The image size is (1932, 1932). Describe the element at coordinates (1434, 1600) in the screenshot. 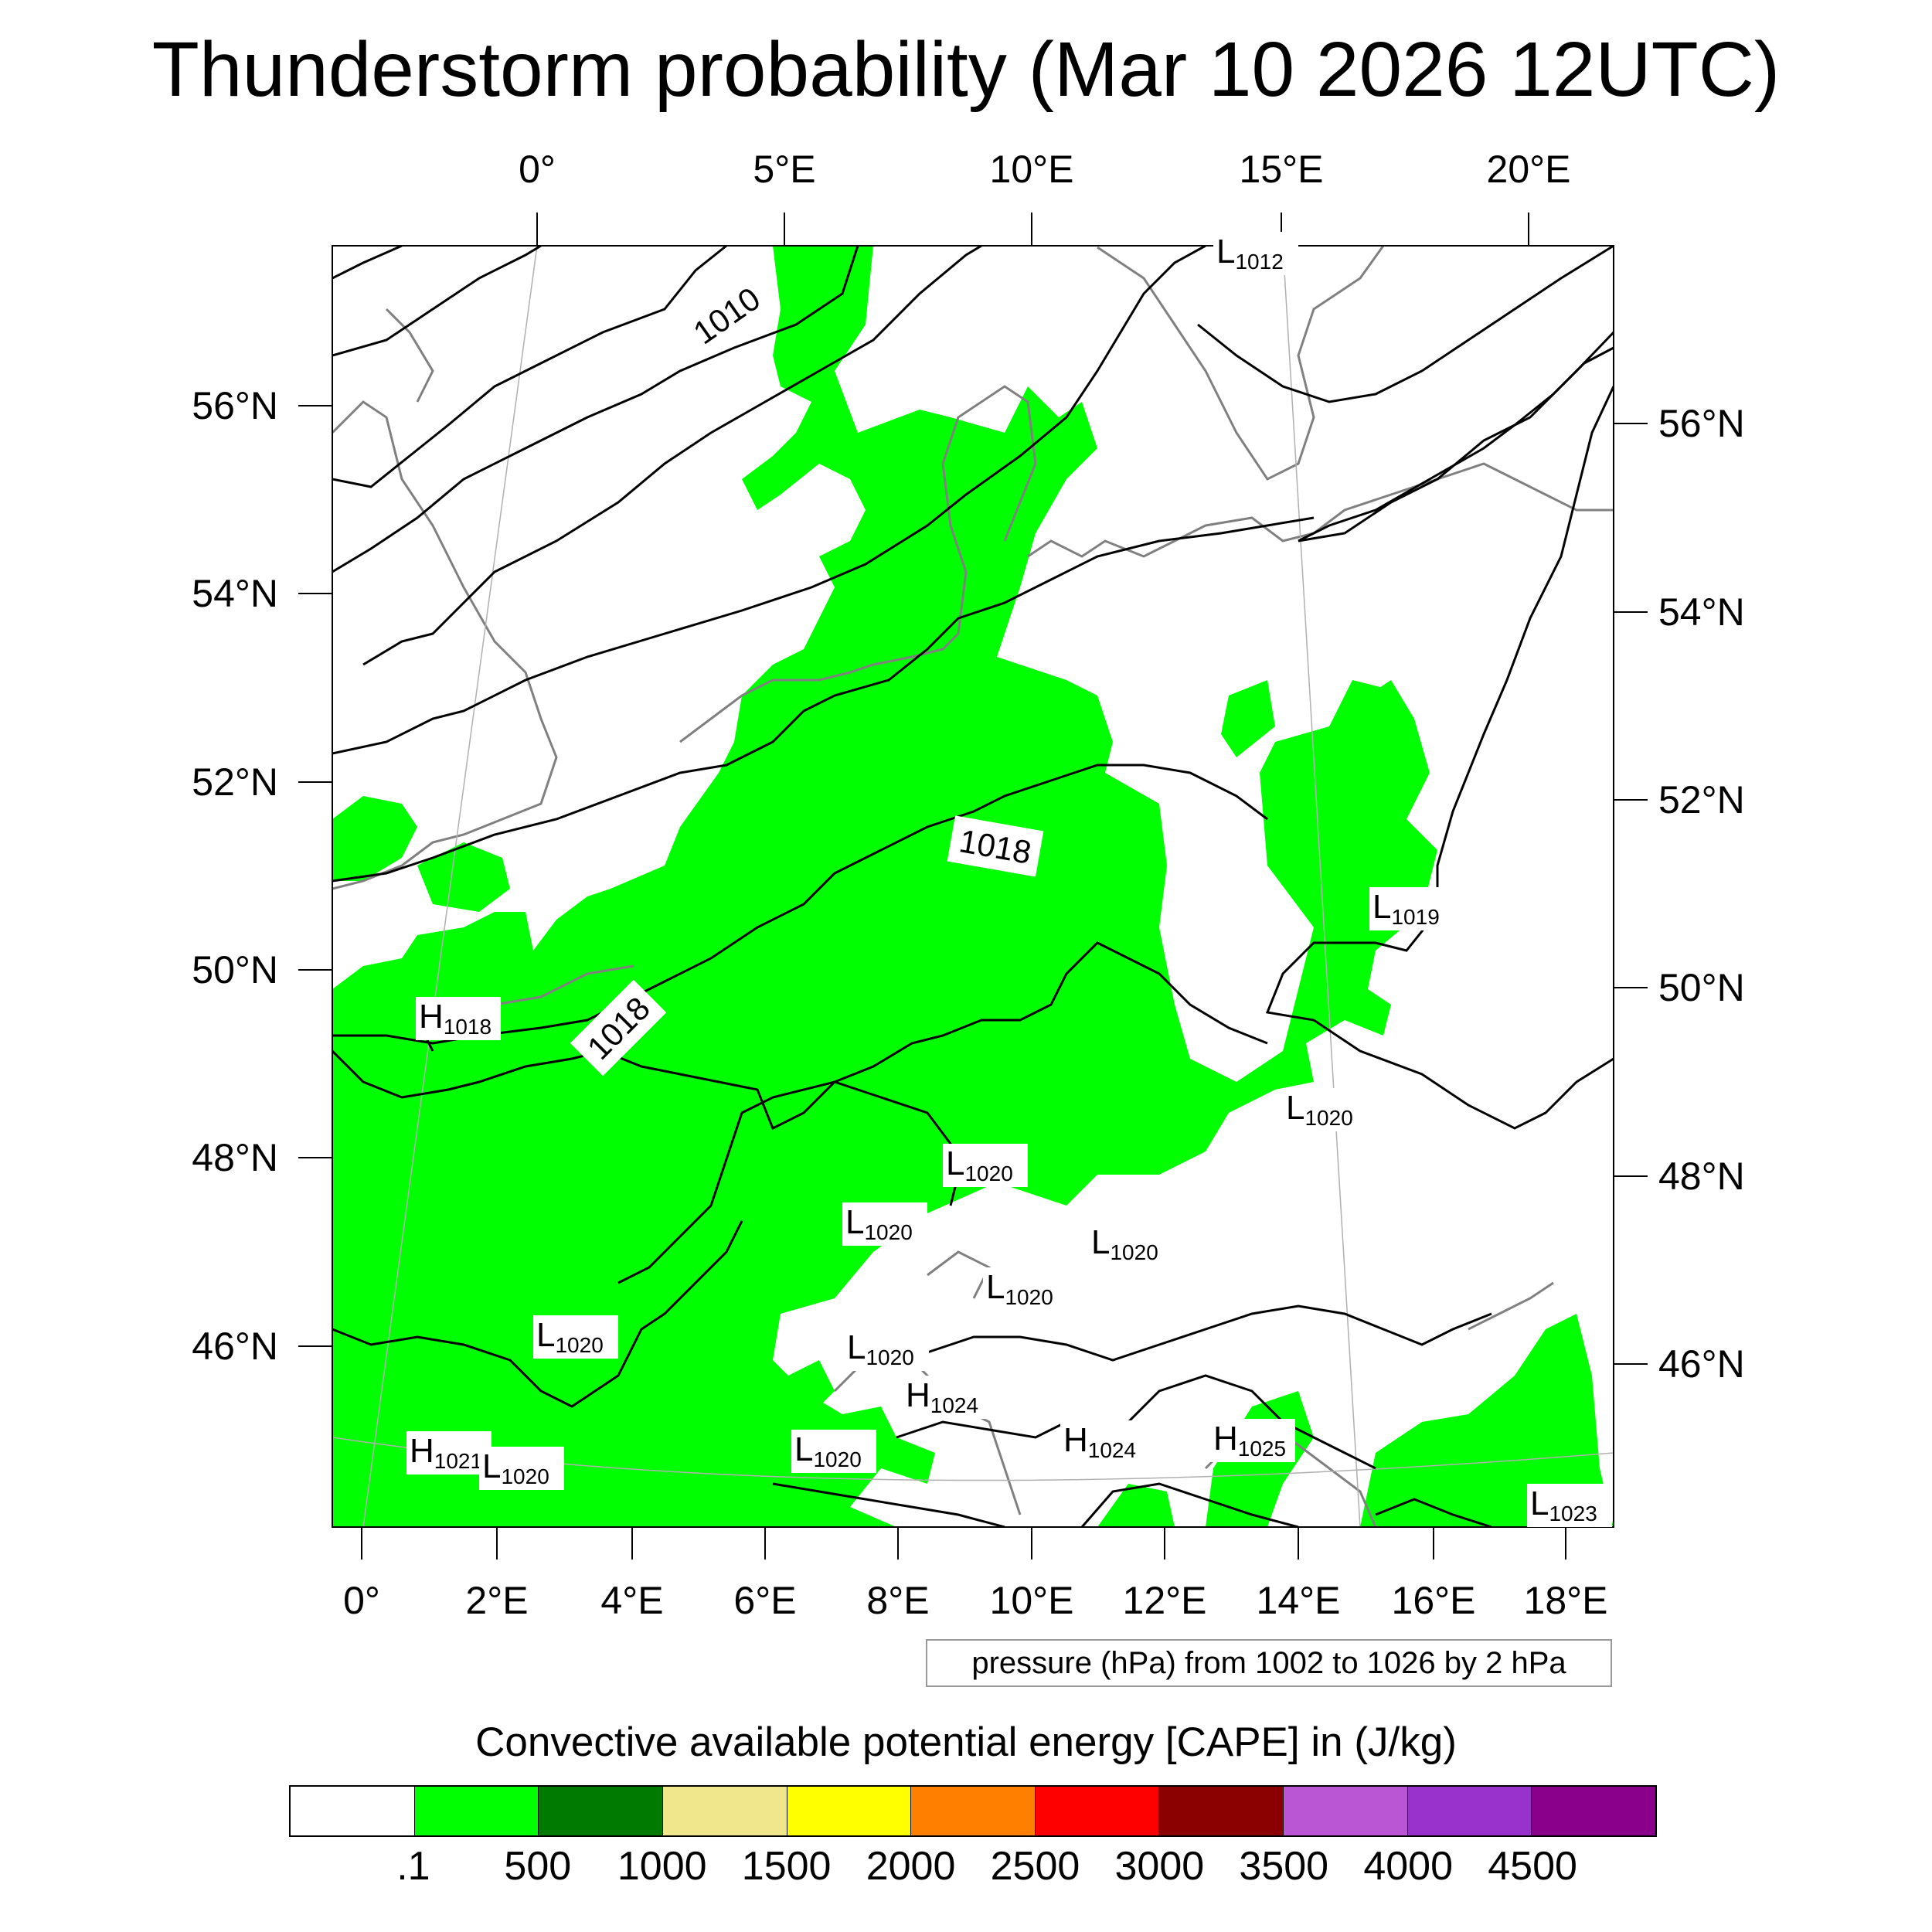

I see `bottom-tick-label: 16°E` at that location.